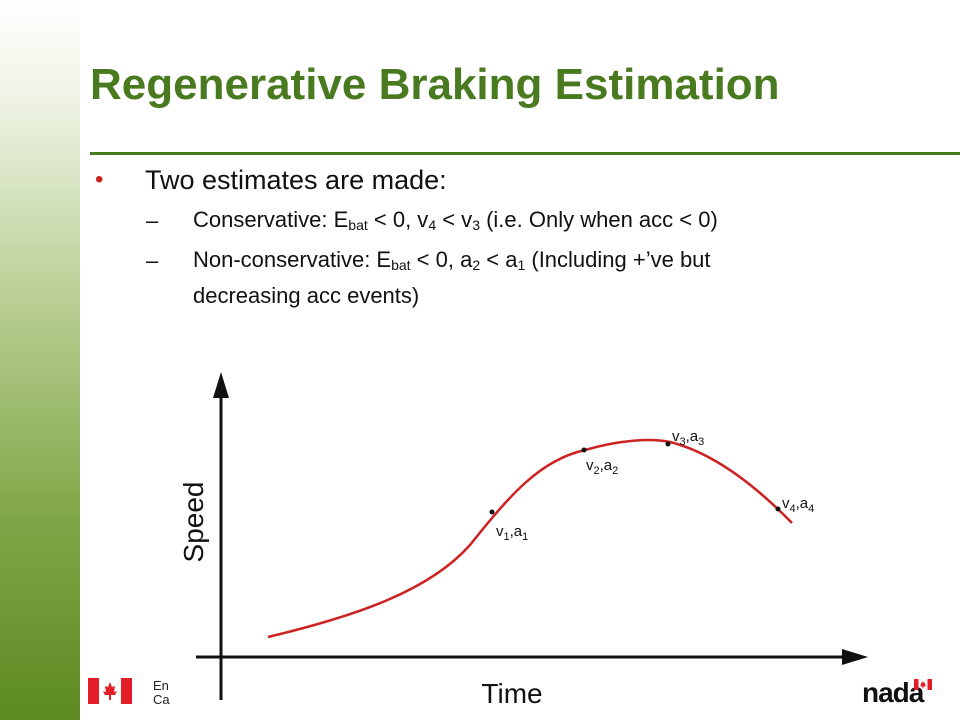 This screenshot has width=960, height=720. I want to click on bullet-main: Two estimates are made:, so click(296, 180).